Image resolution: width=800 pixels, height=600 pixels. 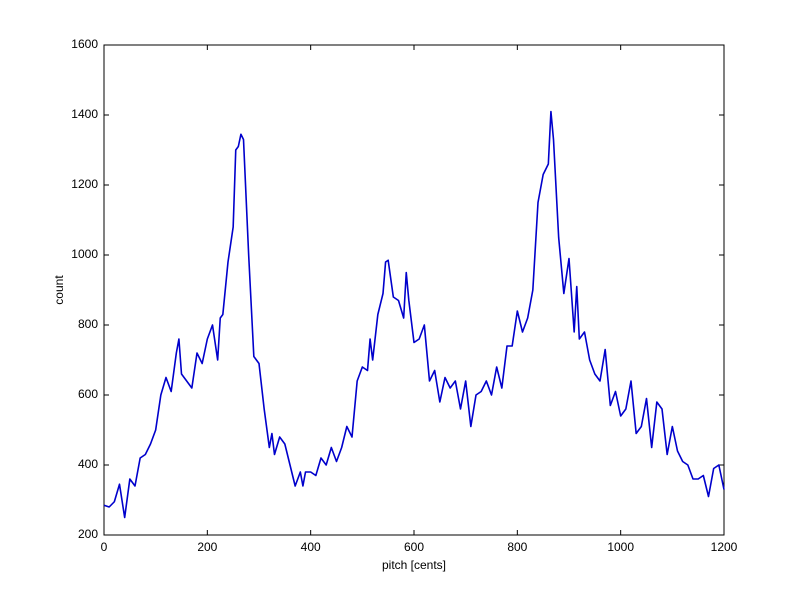 I want to click on x-tick-label: 0, so click(x=104, y=547).